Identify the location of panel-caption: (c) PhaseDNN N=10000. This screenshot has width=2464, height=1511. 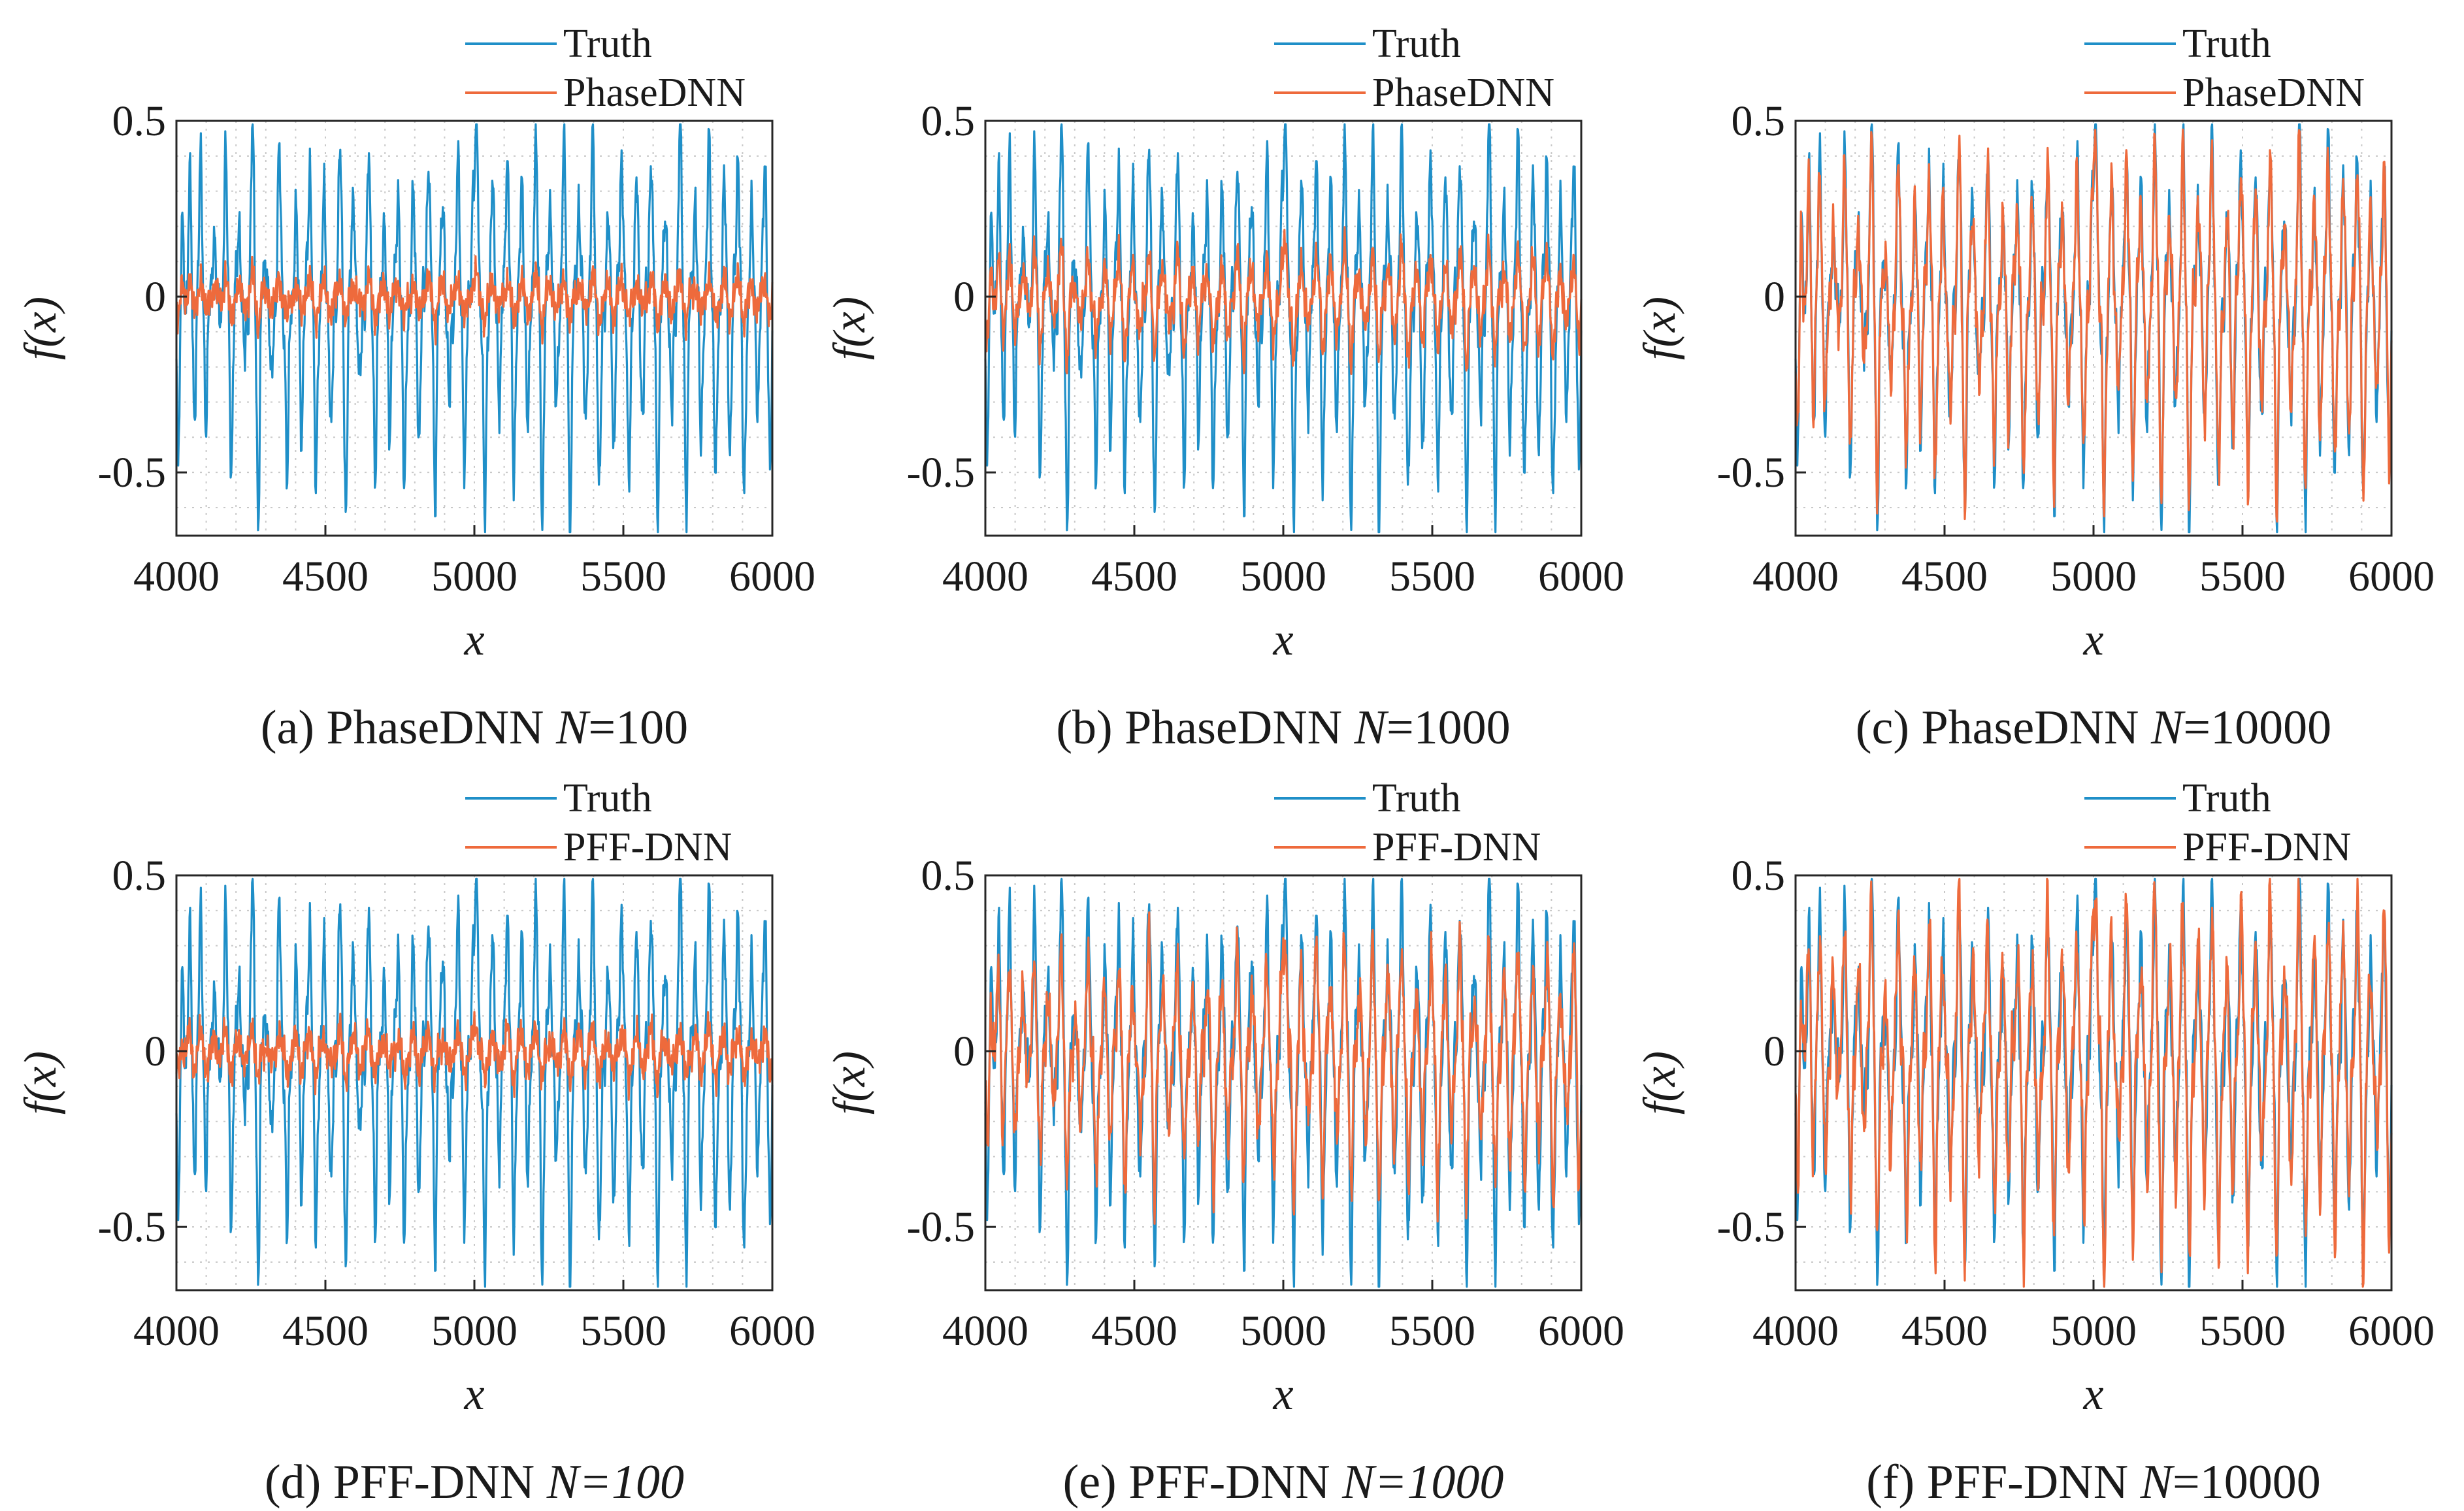
(2093, 728).